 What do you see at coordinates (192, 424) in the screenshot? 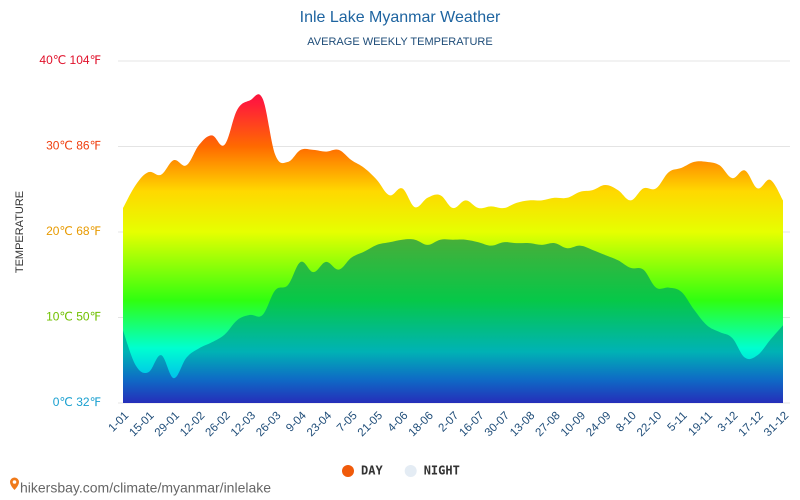
I see `x-tick-label: 12-02` at bounding box center [192, 424].